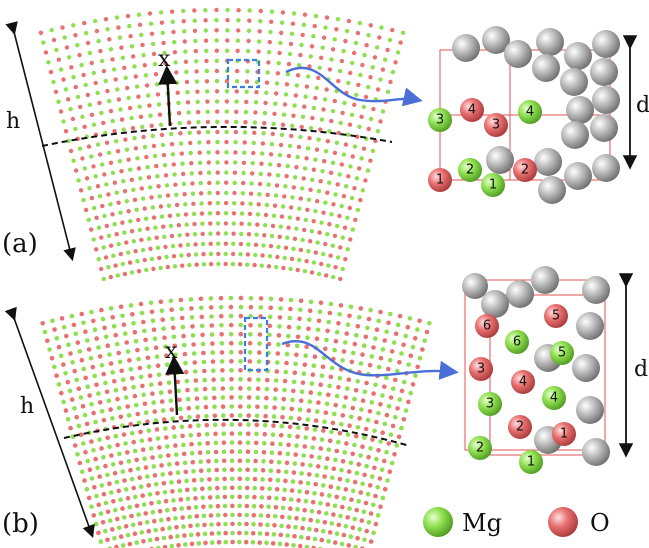  I want to click on legend-o-label: O, so click(600, 523).